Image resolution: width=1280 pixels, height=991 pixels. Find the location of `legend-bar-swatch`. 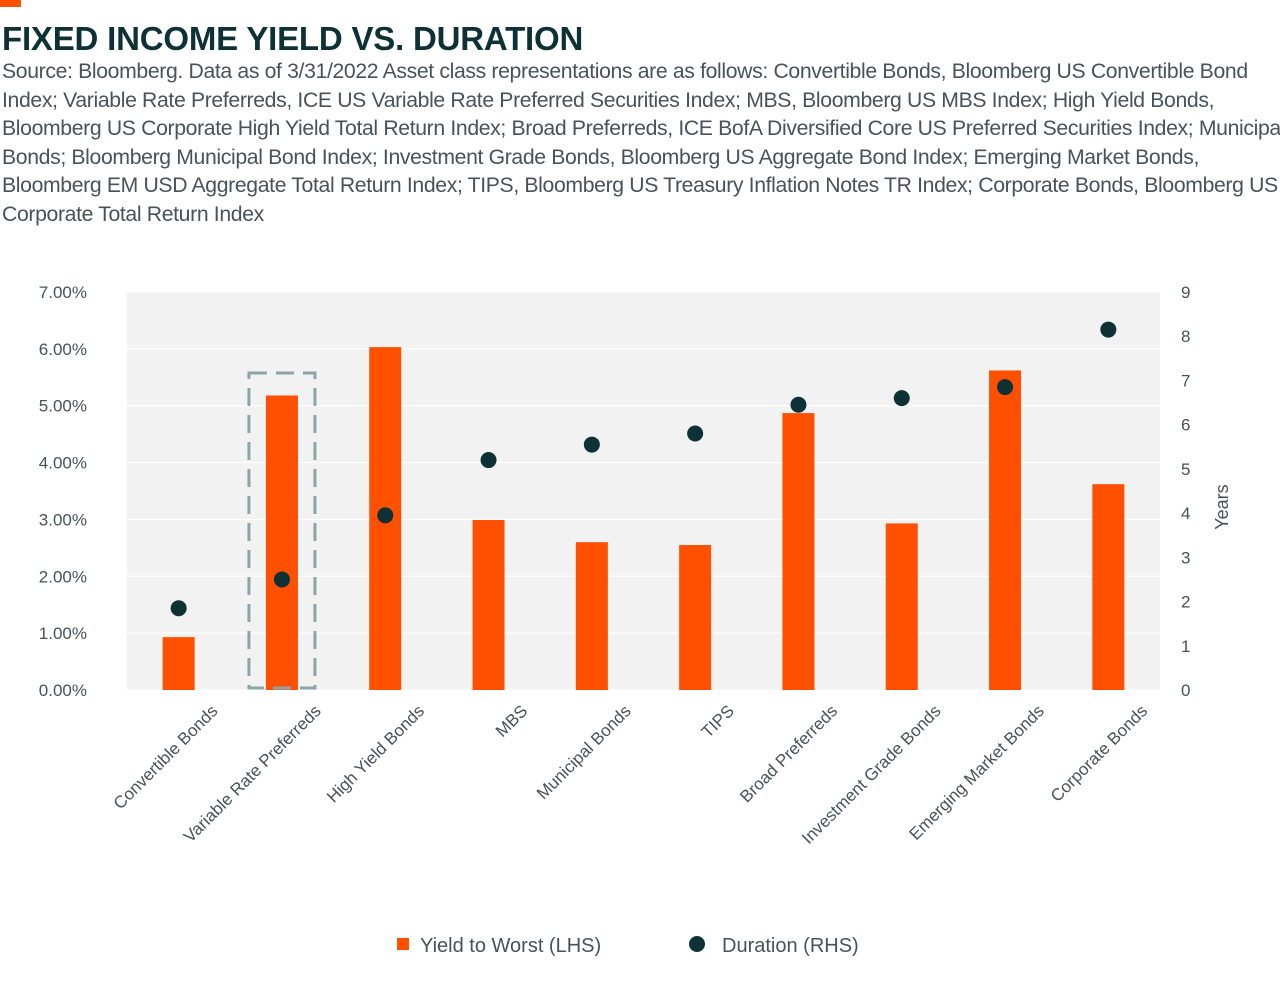

legend-bar-swatch is located at coordinates (403, 944).